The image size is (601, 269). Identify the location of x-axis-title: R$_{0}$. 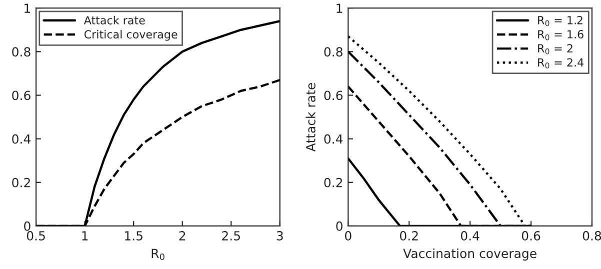
(158, 254).